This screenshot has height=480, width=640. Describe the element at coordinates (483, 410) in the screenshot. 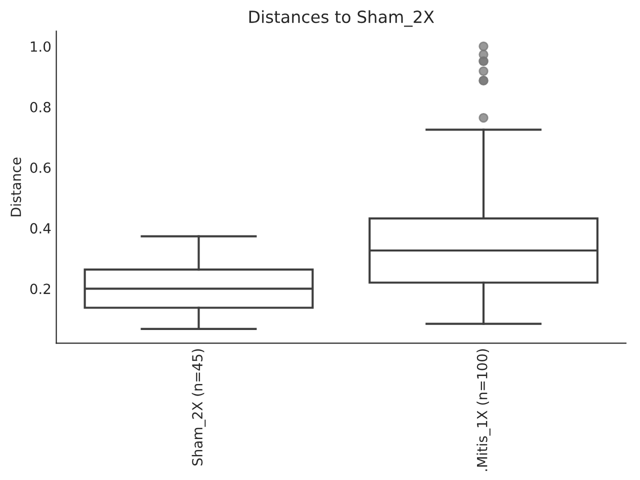

I see `x-tick-label: .Mitis_1X (n=100)` at that location.